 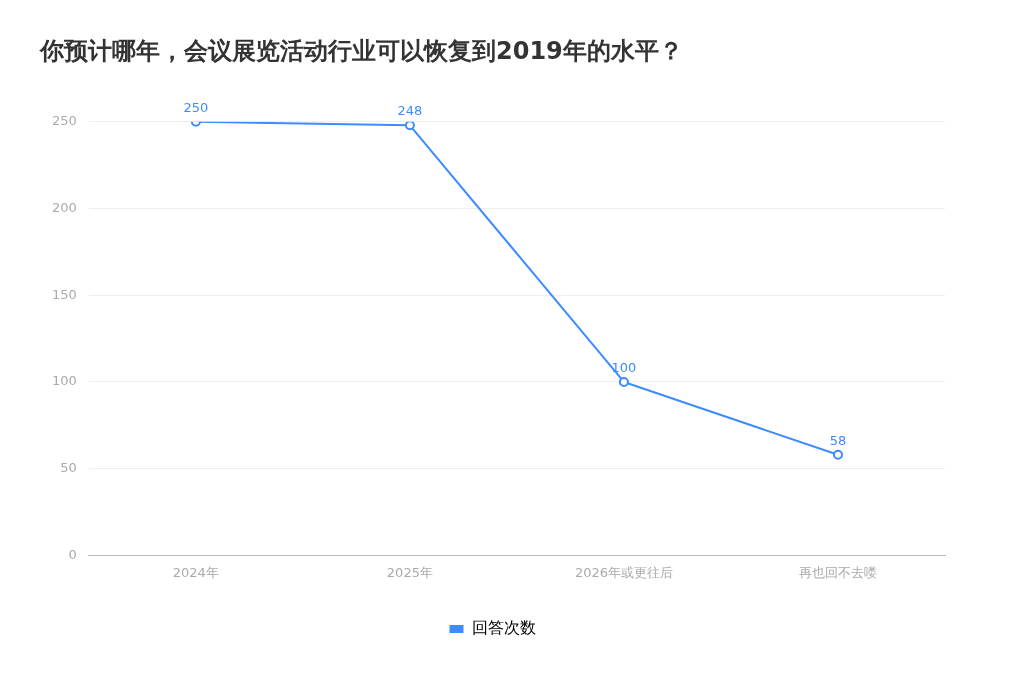 I want to click on x-tick-label: 2026年或更往后, so click(x=623, y=572).